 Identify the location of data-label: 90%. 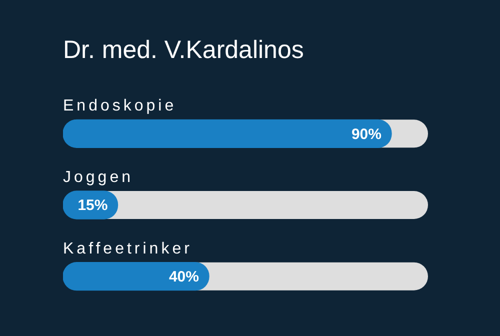
(366, 134).